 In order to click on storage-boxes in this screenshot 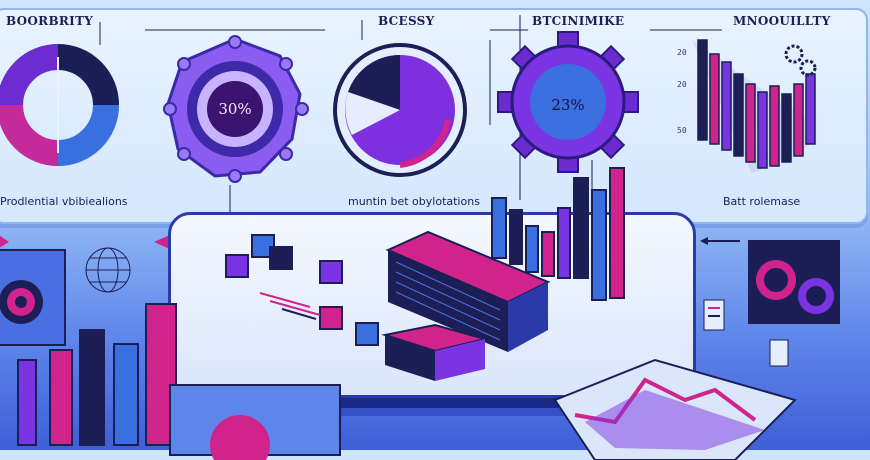, I will do `click(435, 352)`.